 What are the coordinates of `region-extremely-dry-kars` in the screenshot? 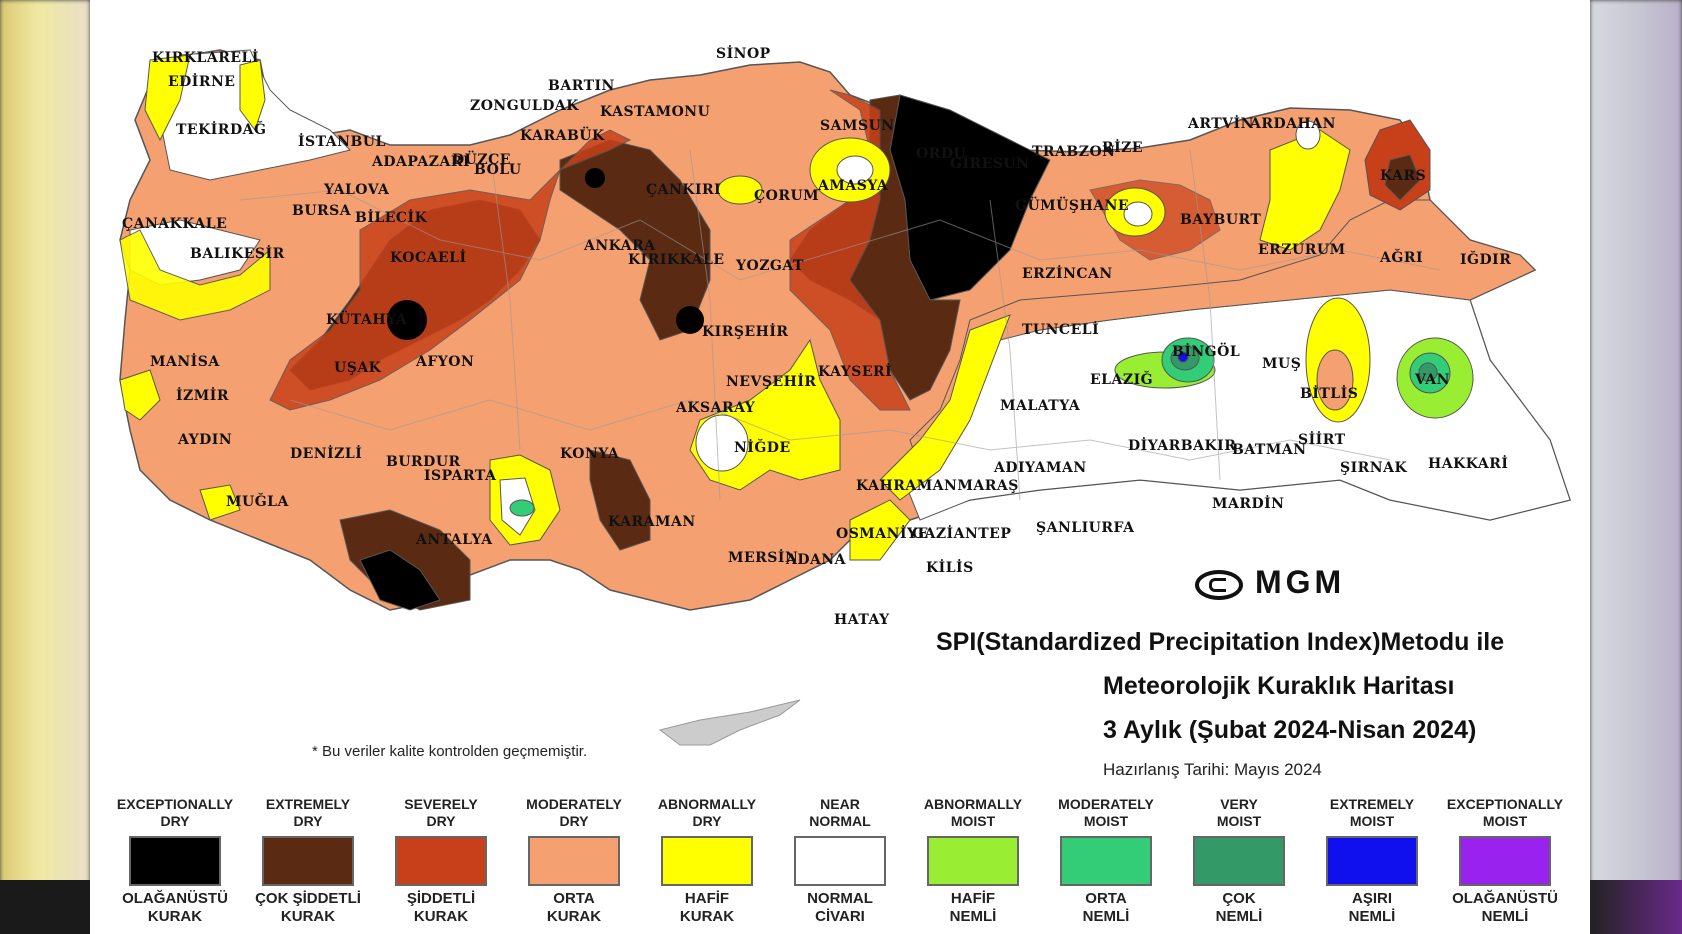 It's located at (1402, 177).